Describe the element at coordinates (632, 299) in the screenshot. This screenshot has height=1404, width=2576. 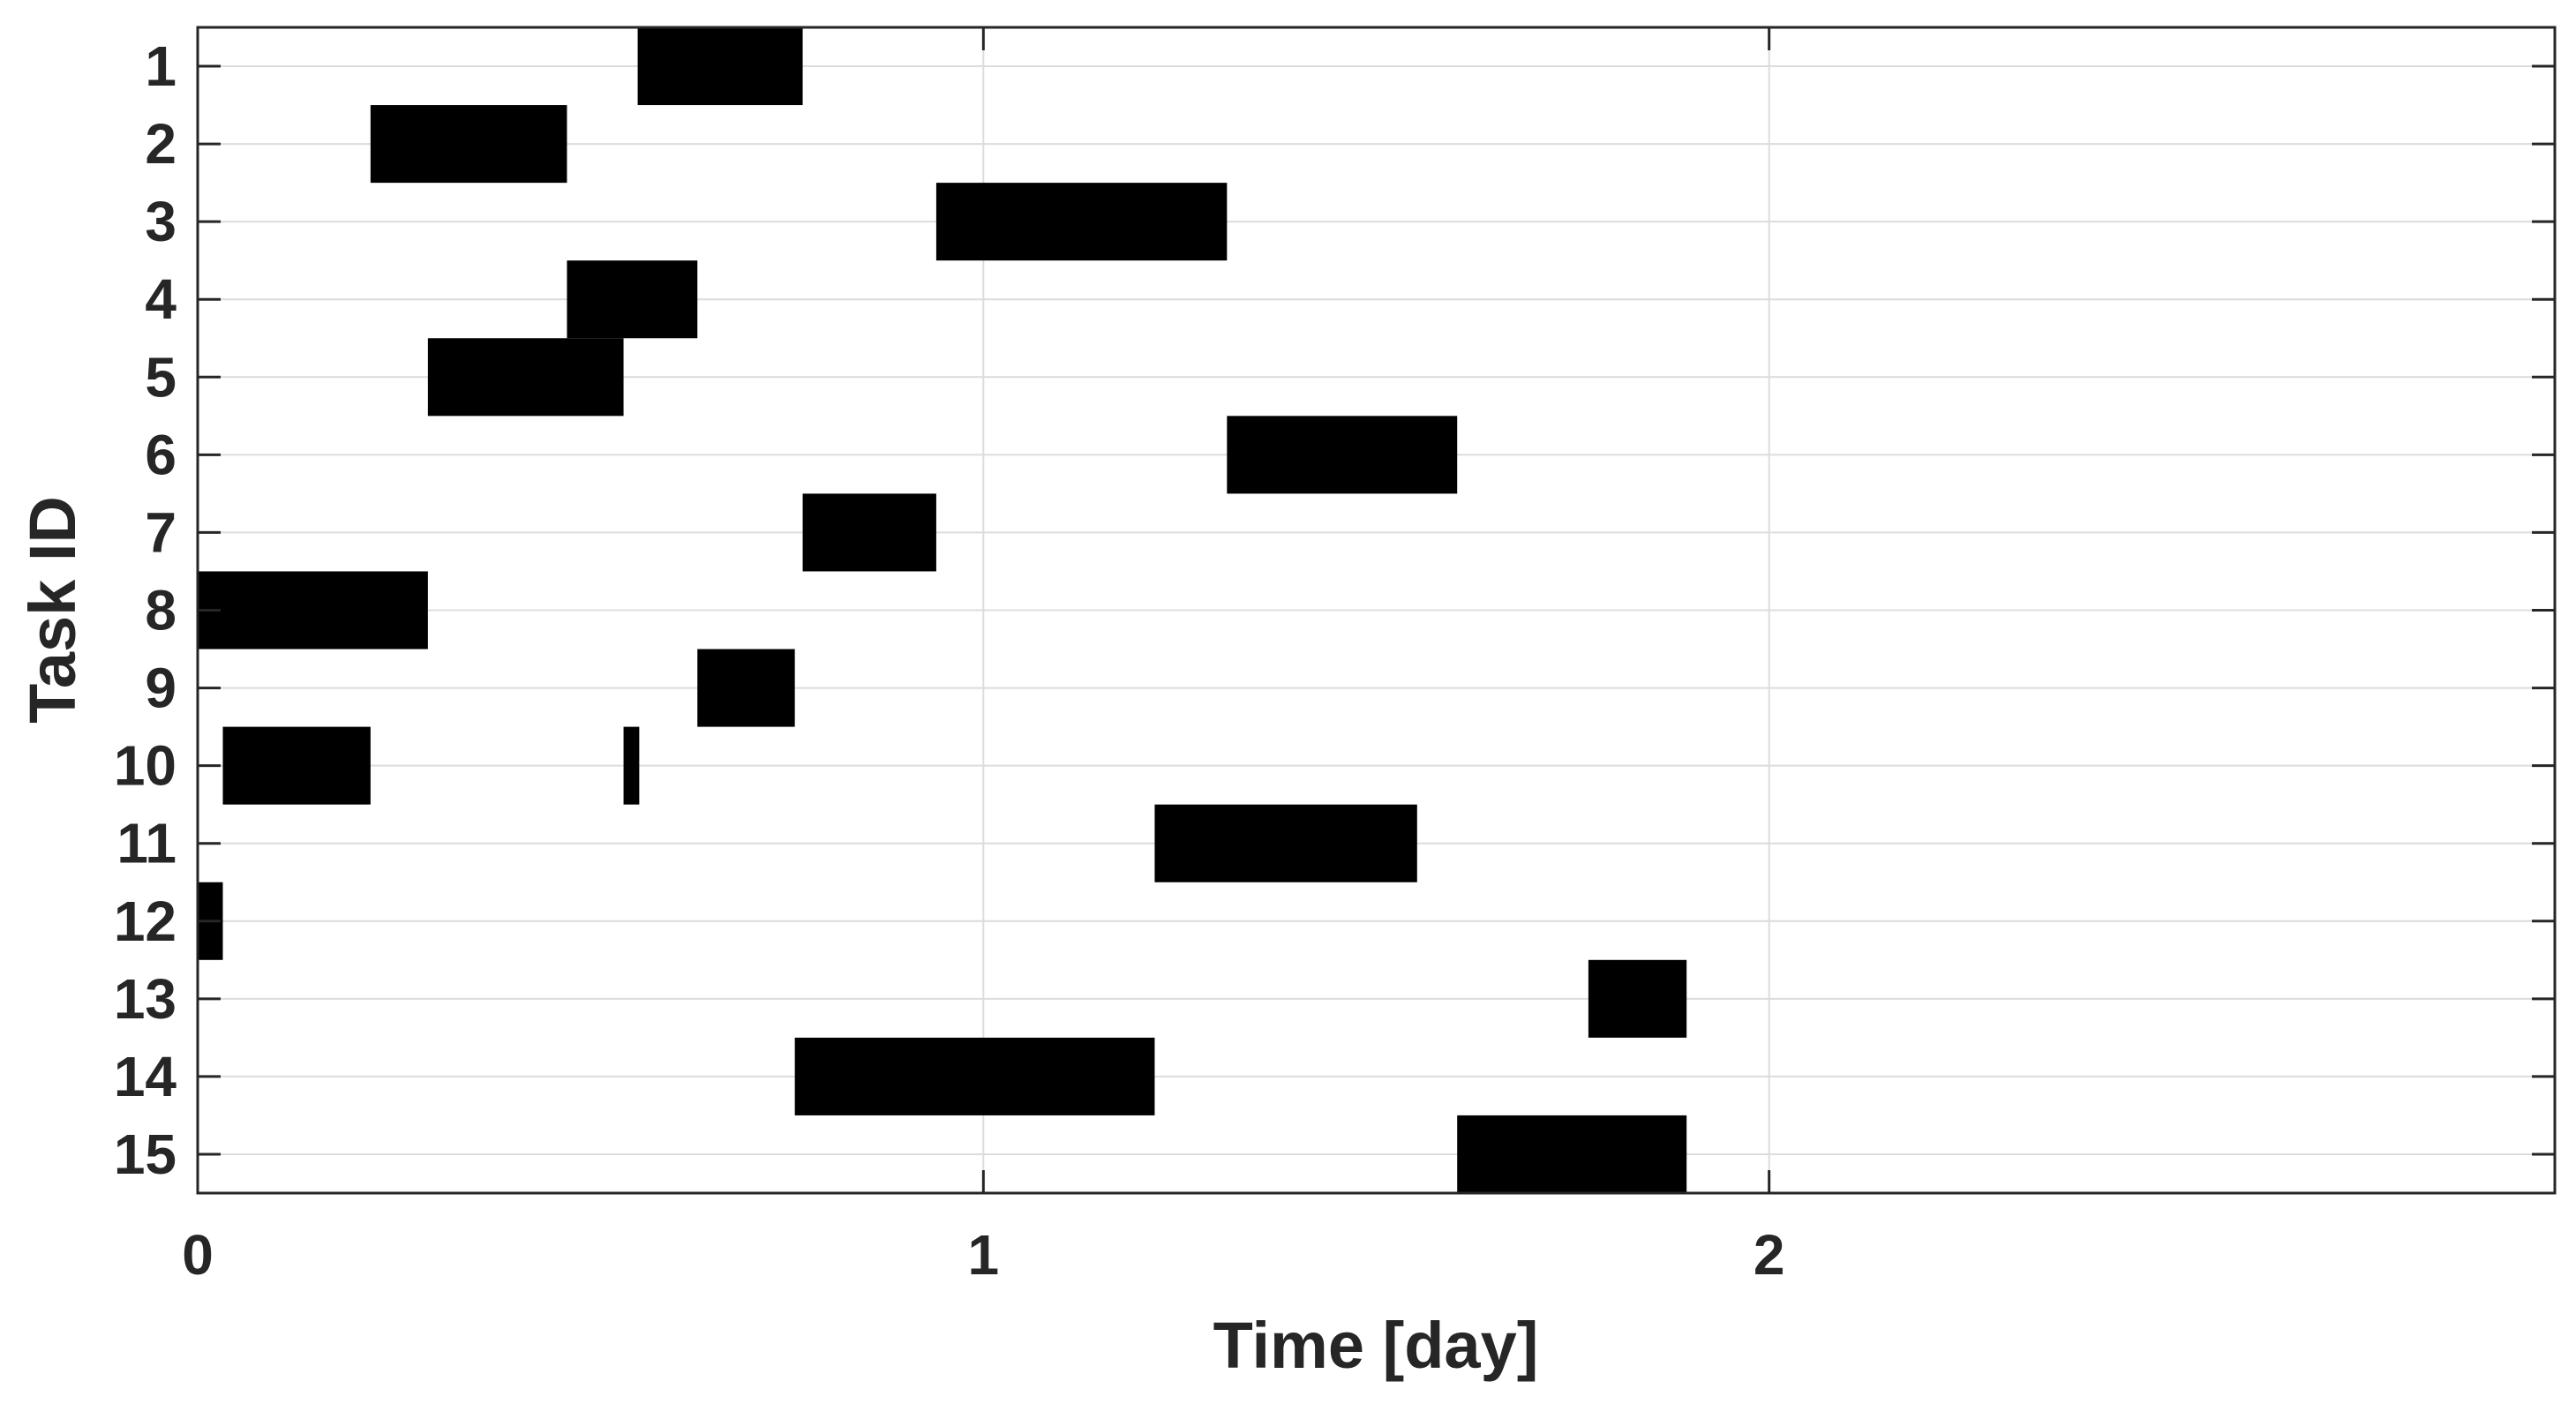
I see `task-4-bar` at that location.